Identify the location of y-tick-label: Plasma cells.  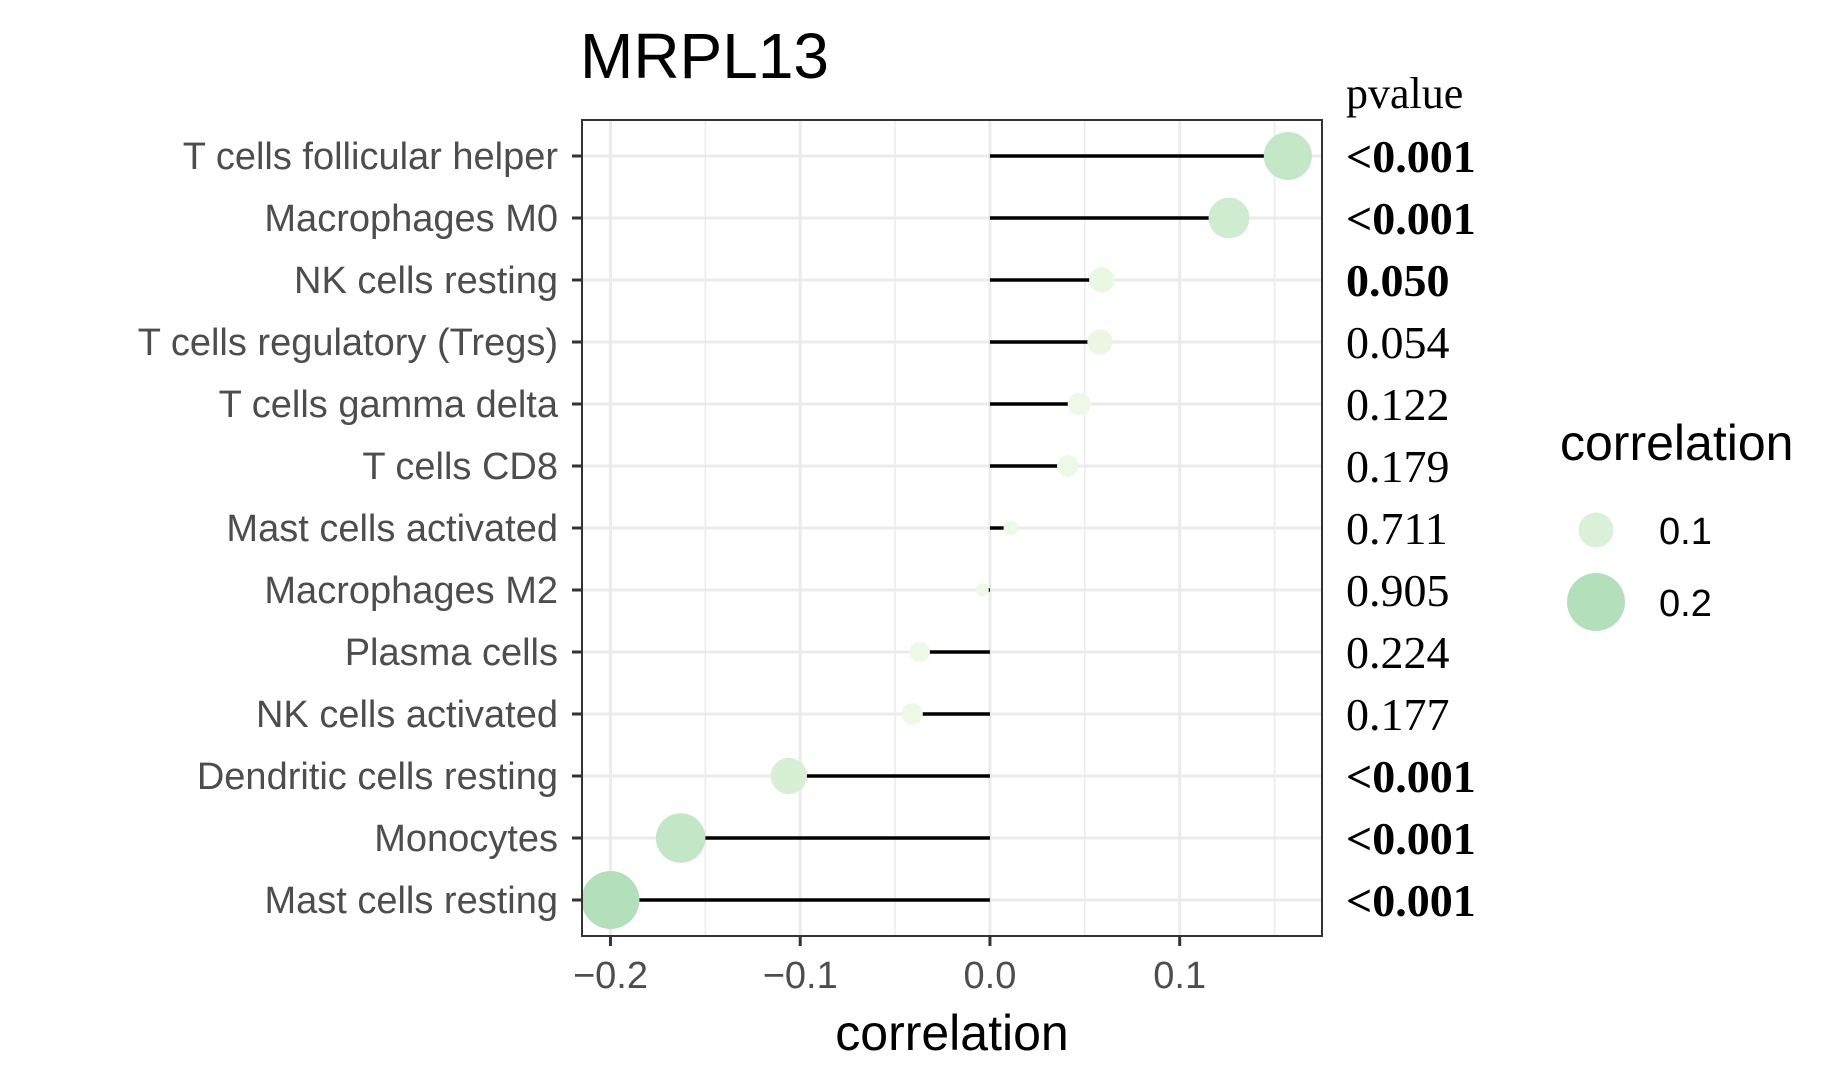
(451, 653).